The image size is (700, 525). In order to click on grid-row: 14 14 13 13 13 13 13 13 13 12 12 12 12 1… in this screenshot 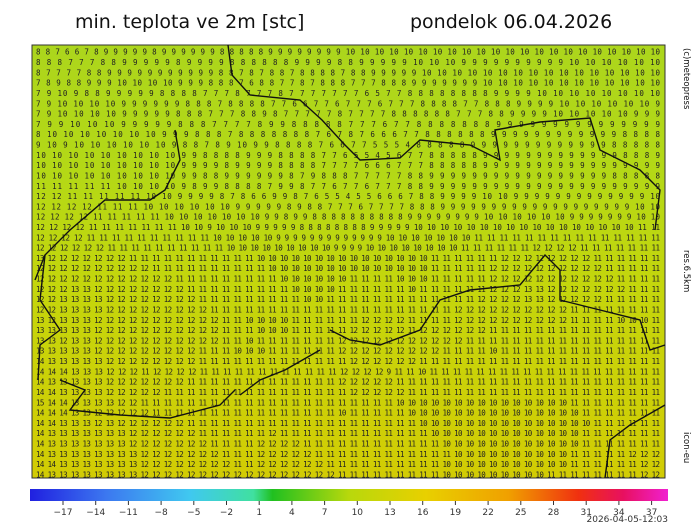, I will do `click(348, 464)`.